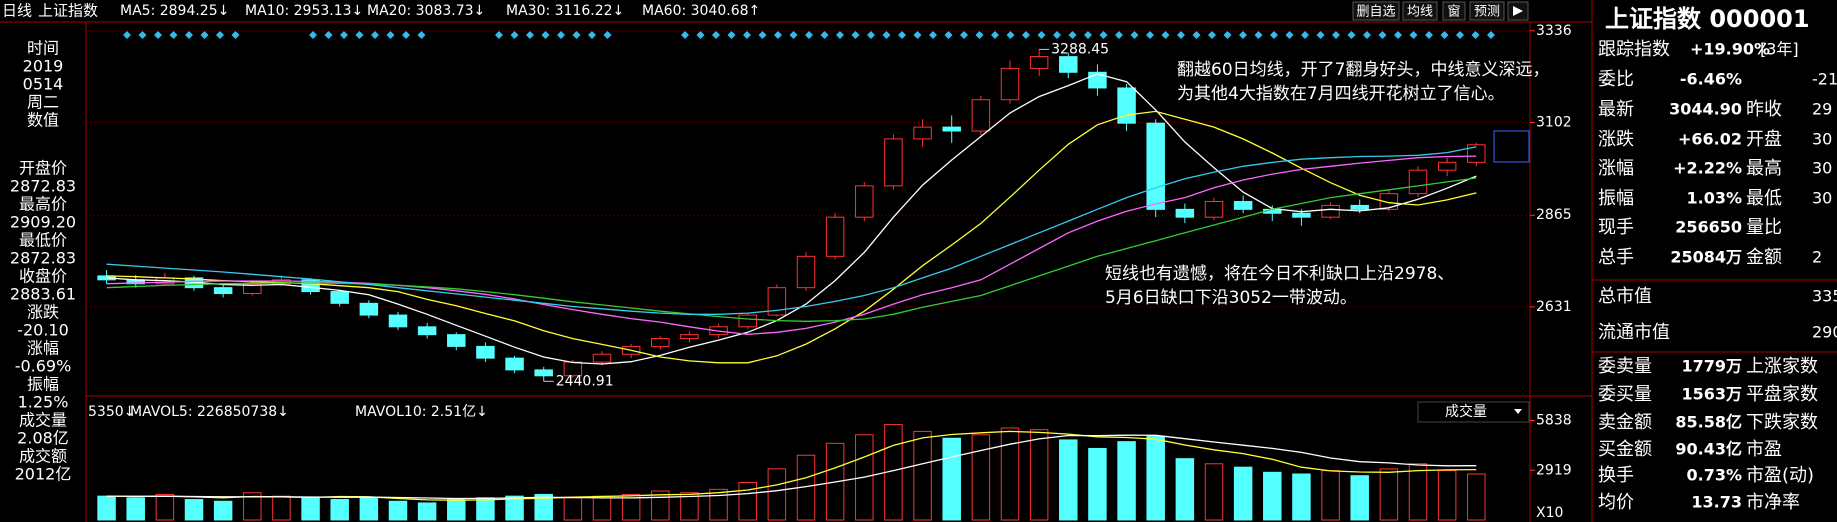  Describe the element at coordinates (1711, 394) in the screenshot. I see `row-value: 1563万` at that location.